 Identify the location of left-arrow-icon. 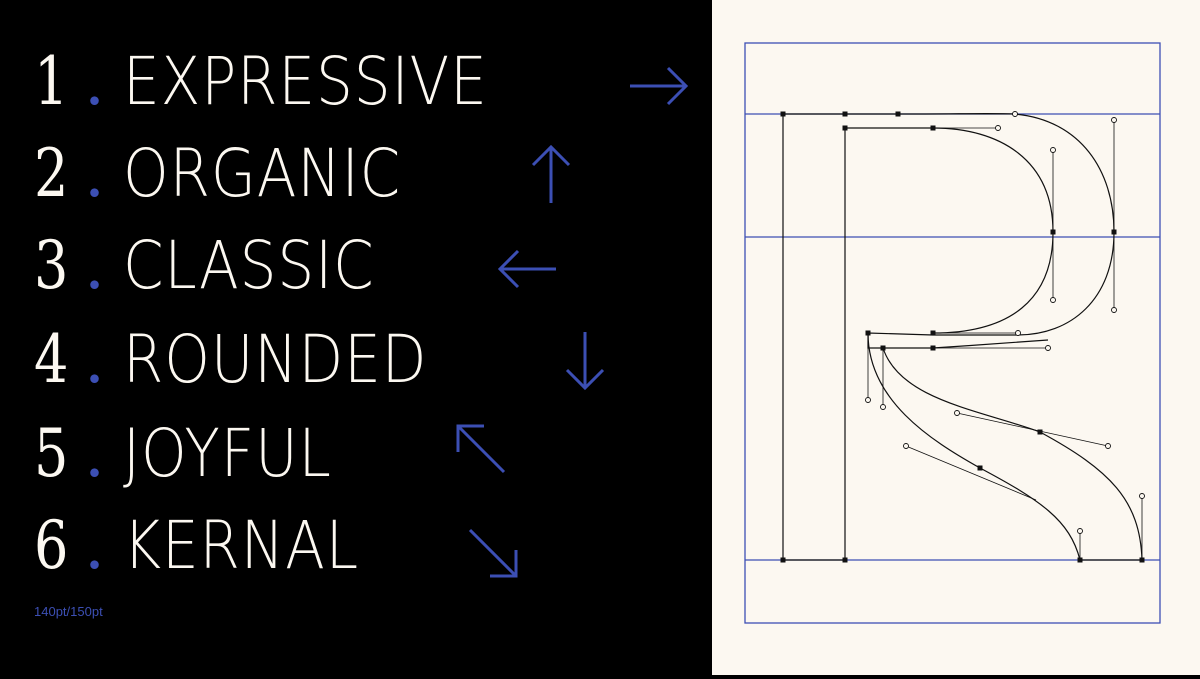
(526, 269).